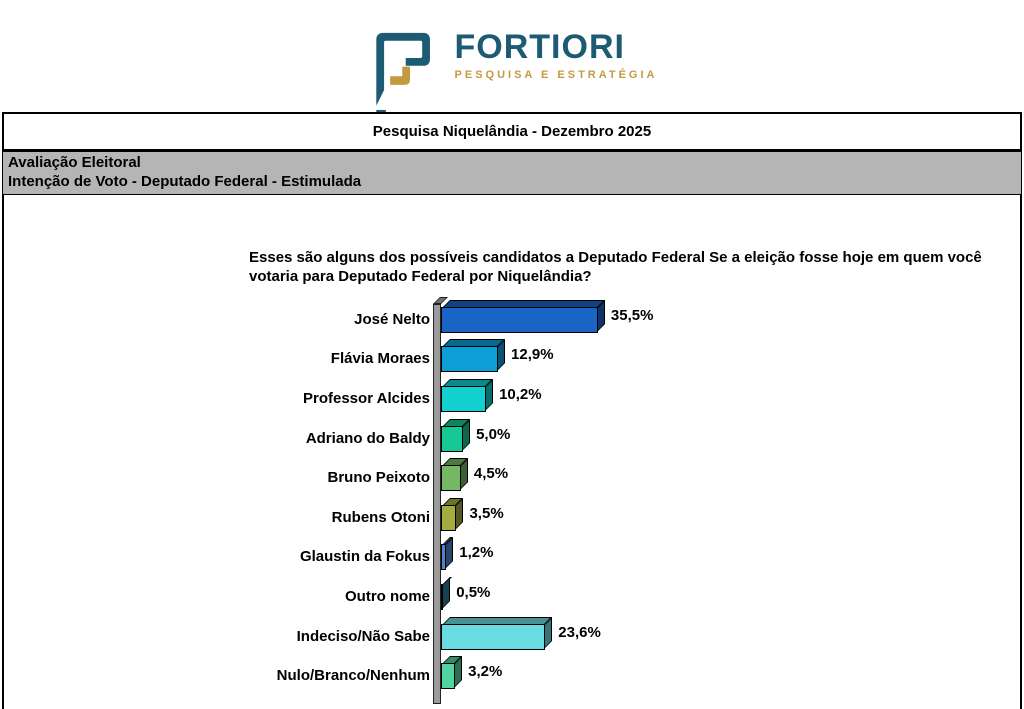 The width and height of the screenshot is (1024, 709). I want to click on bar-row: Glaustin da Fokus 1,2%, so click(512, 554).